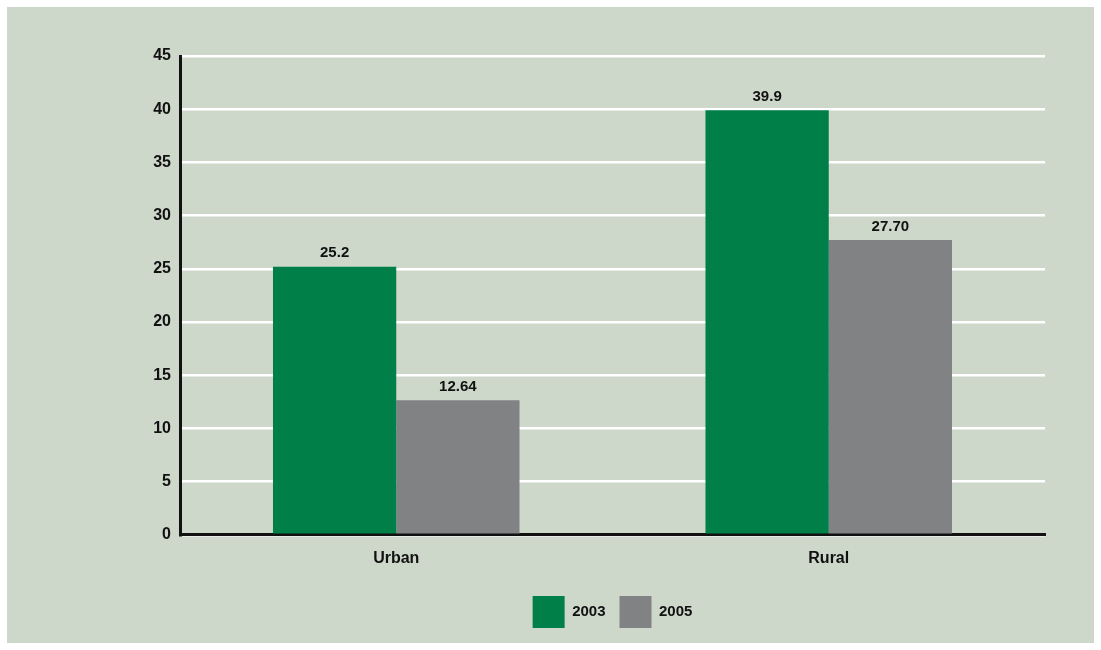  What do you see at coordinates (767, 95) in the screenshot?
I see `data-label: 39.9` at bounding box center [767, 95].